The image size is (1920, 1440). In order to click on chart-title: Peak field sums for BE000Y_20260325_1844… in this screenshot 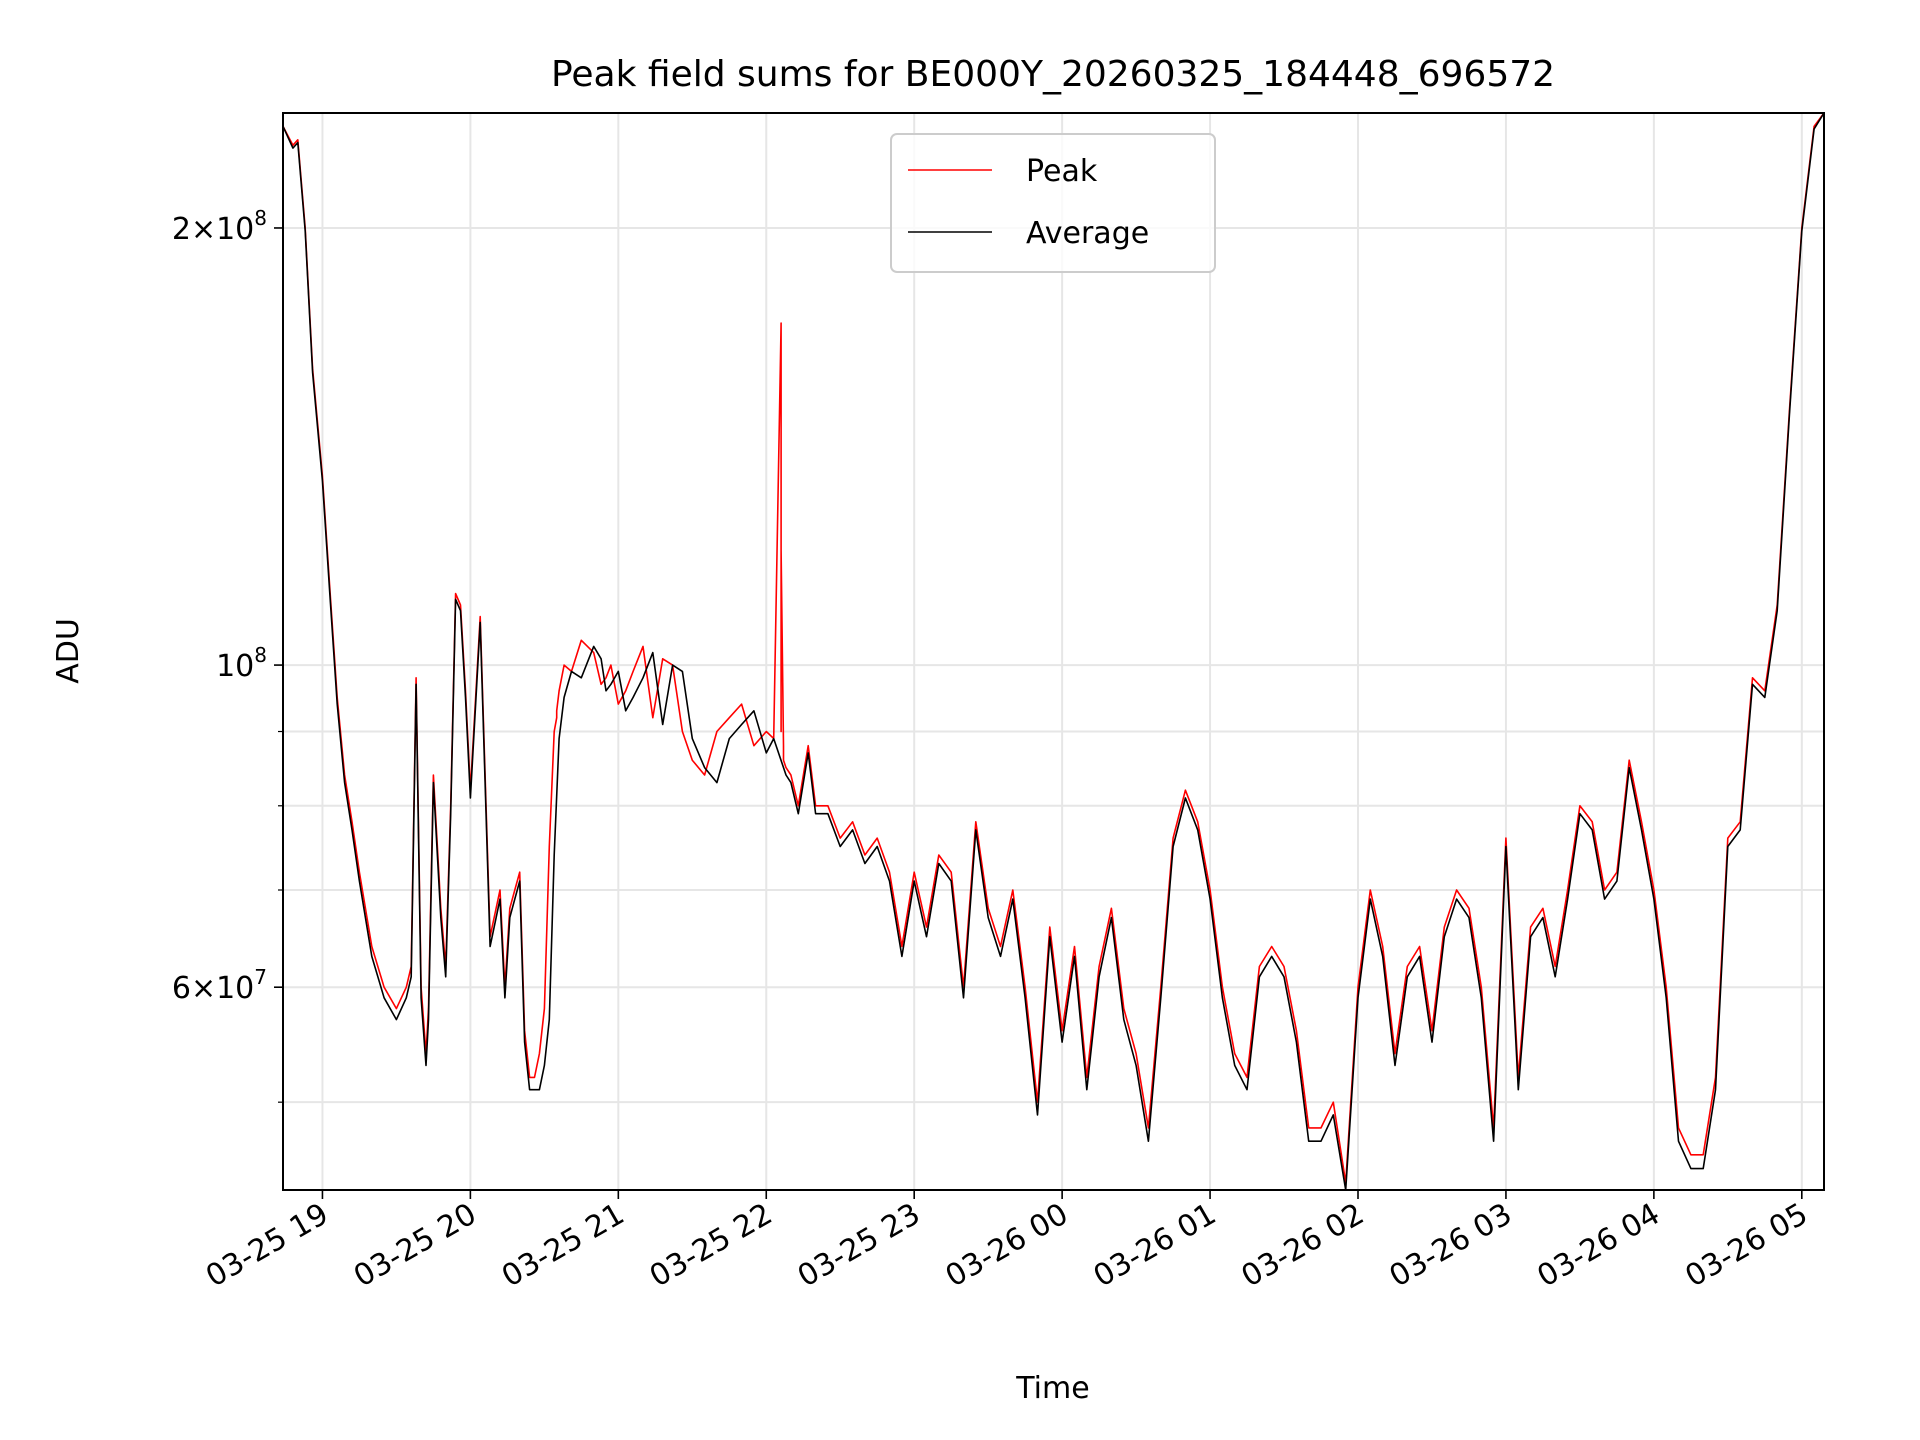, I will do `click(1053, 74)`.